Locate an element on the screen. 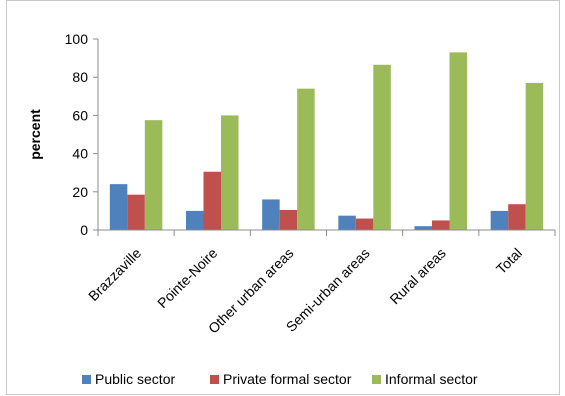 The height and width of the screenshot is (396, 565). legend-label-public-sector: Public sector is located at coordinates (135, 379).